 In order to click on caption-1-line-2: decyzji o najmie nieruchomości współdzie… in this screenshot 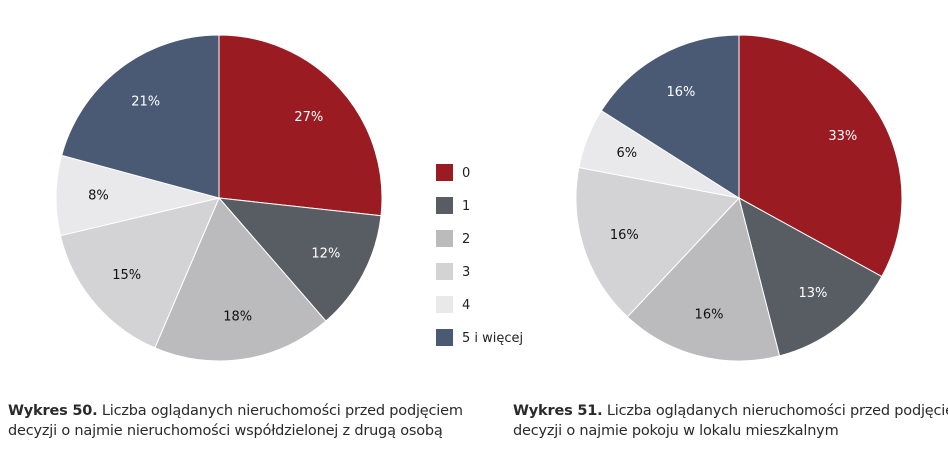, I will do `click(225, 431)`.